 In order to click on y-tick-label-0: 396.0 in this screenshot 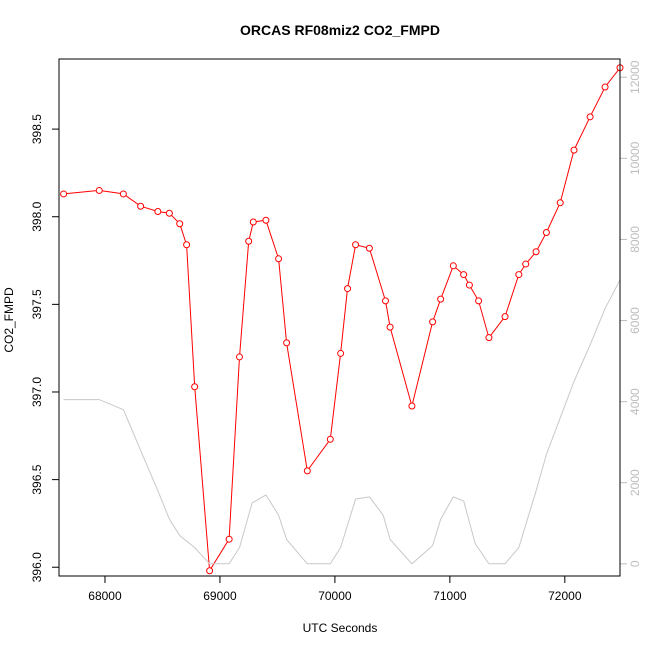, I will do `click(37, 567)`.